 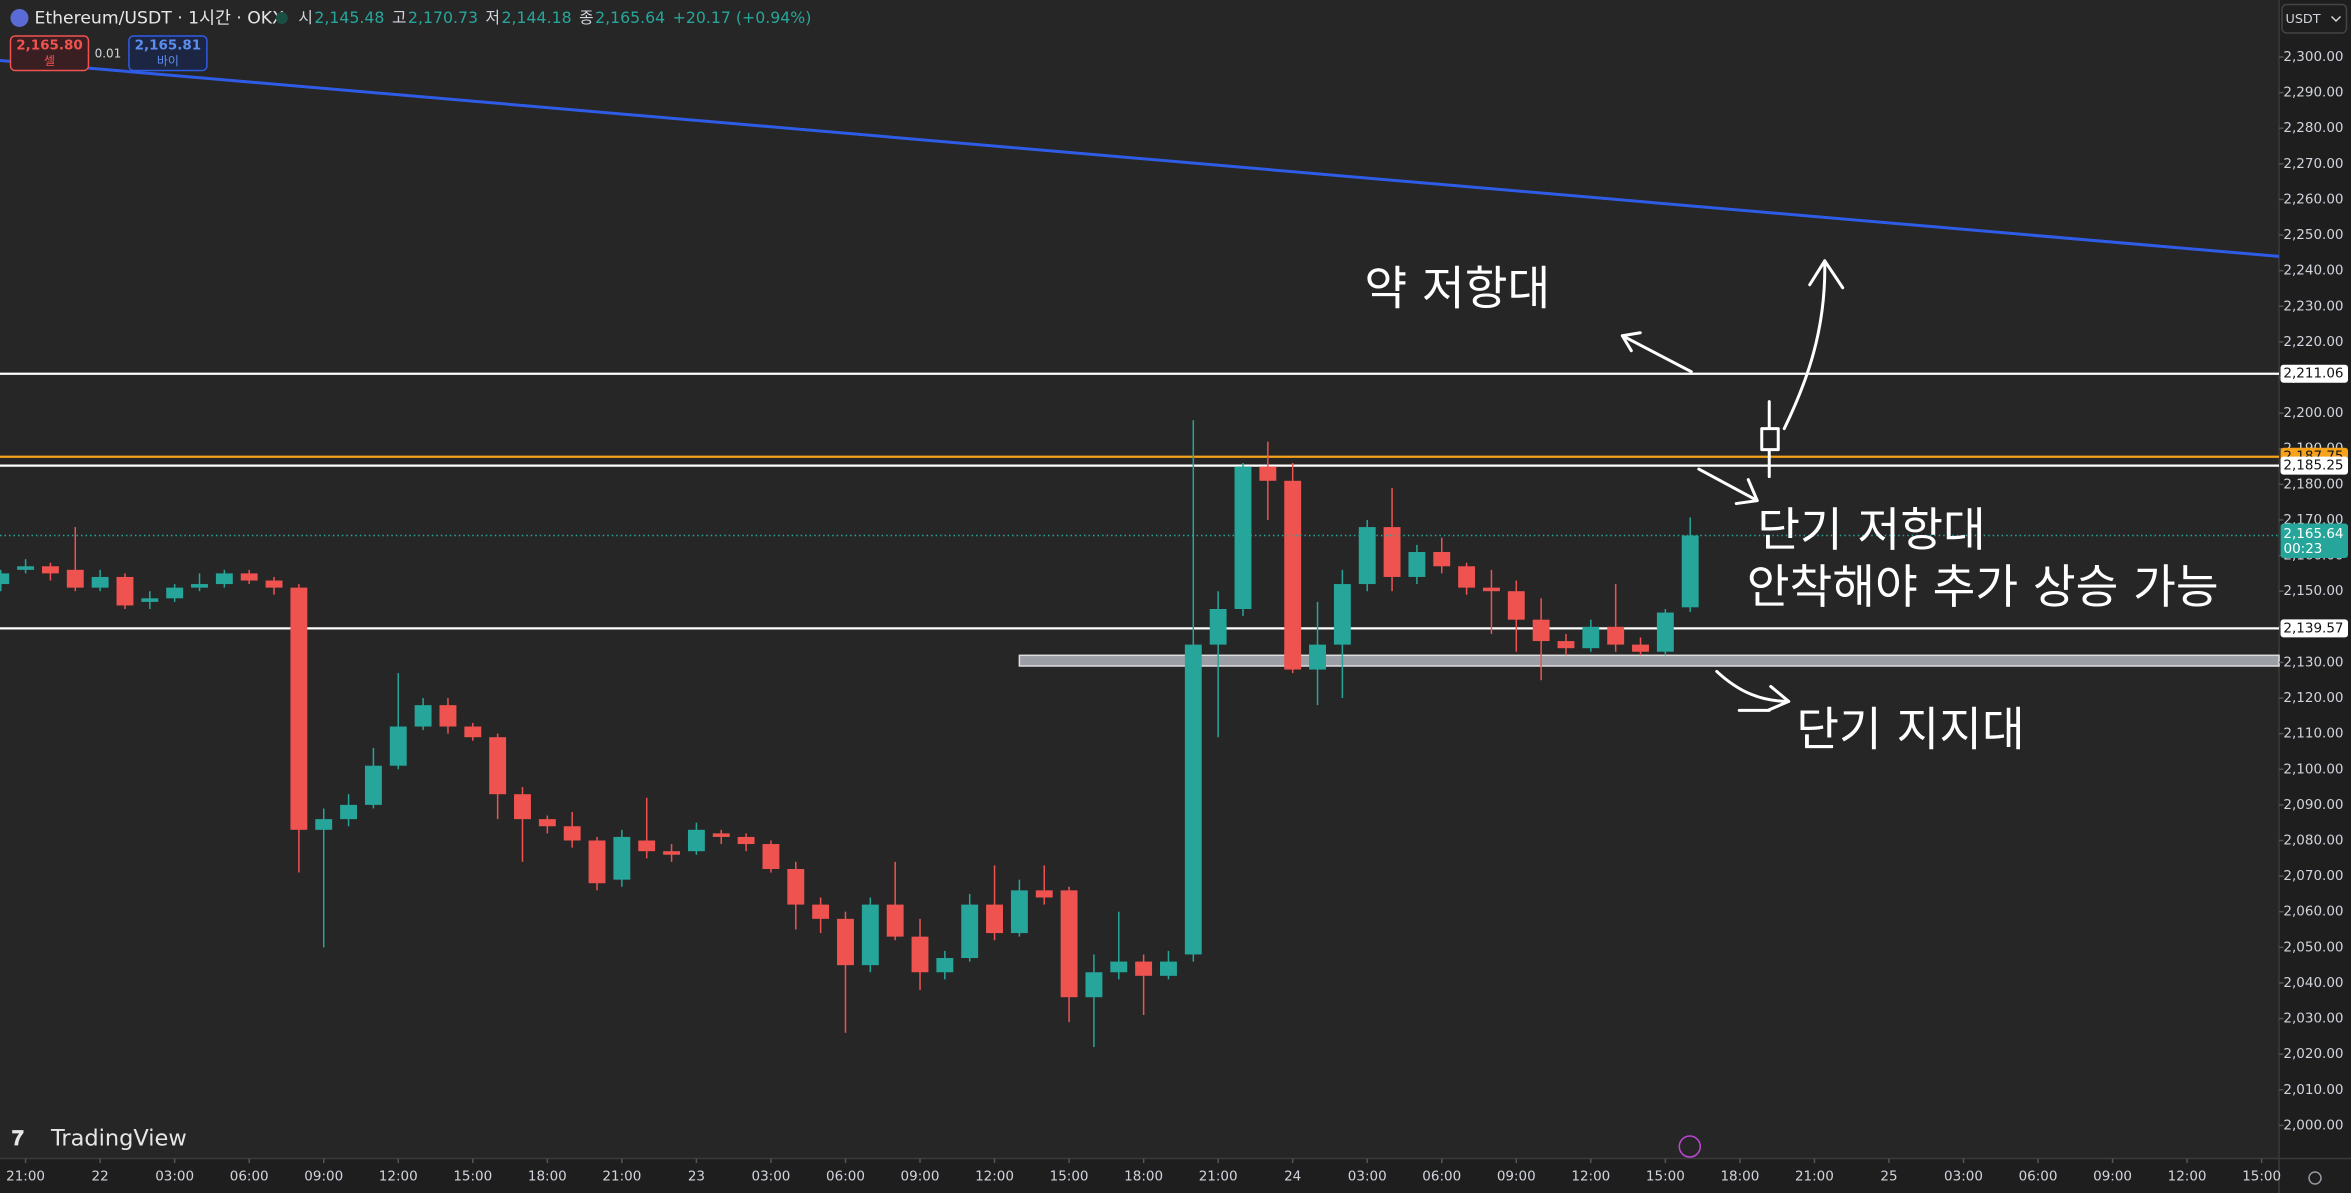 I want to click on ohlc-change: +20.17 (+0.94%), so click(x=742, y=17).